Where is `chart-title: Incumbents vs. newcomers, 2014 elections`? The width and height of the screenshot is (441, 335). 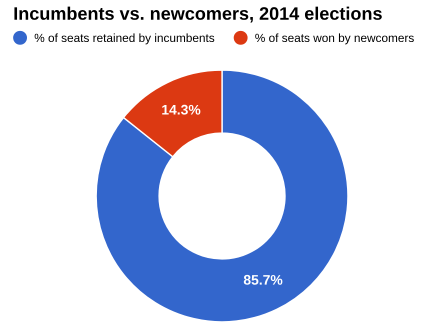
chart-title: Incumbents vs. newcomers, 2014 elections is located at coordinates (198, 14).